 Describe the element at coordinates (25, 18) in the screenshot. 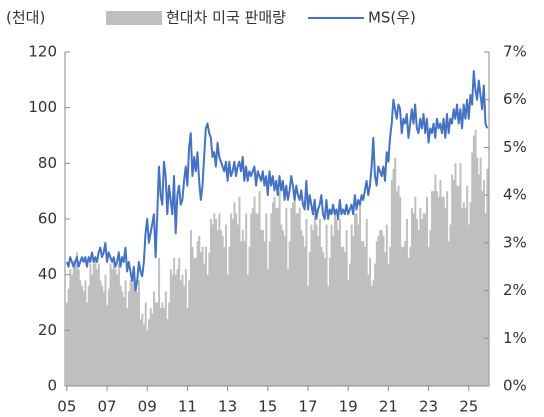

I see `unit-label: (천대)` at that location.